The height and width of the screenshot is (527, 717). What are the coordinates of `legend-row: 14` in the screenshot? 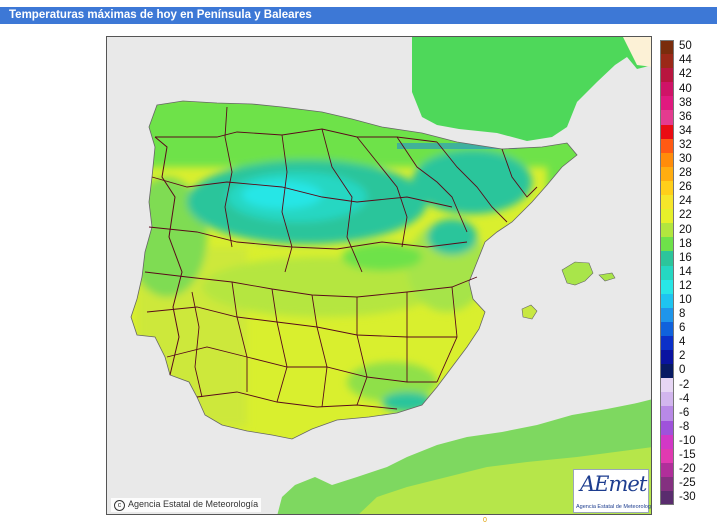 It's located at (686, 272).